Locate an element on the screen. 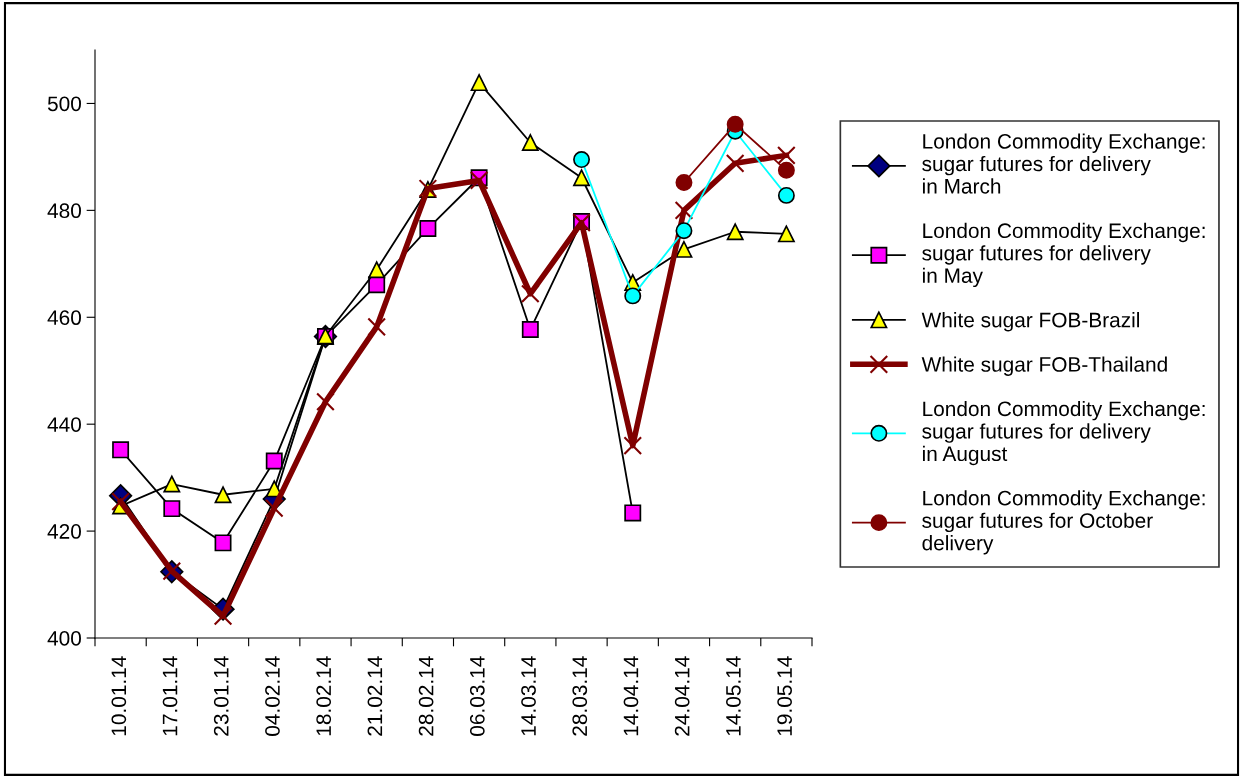 The image size is (1243, 778). x-tick-label: 21.02.14 is located at coordinates (375, 696).